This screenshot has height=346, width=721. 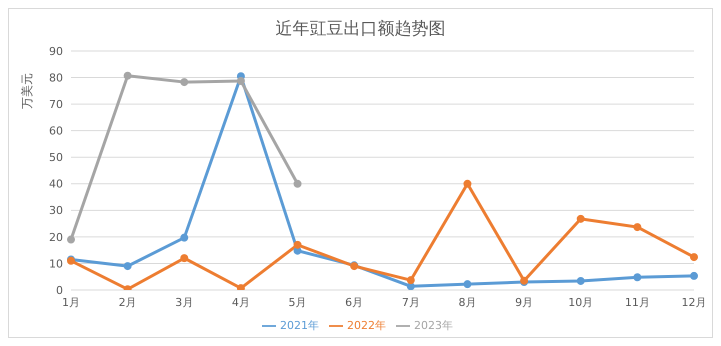 I want to click on x-tick-label: 2月, so click(x=127, y=302).